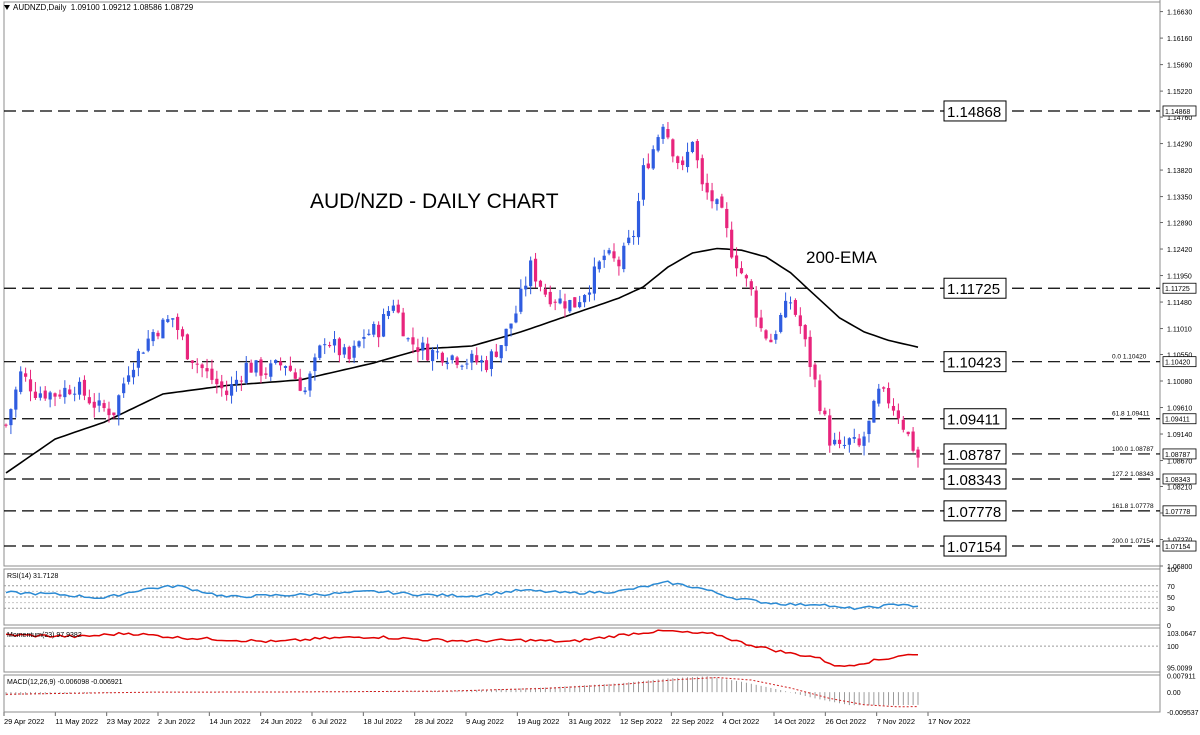 Image resolution: width=1200 pixels, height=735 pixels. Describe the element at coordinates (1179, 145) in the screenshot. I see `y-tick-label: 1.14290` at that location.